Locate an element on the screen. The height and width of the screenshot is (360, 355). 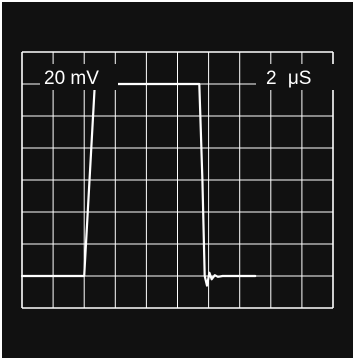
time-per-div-unit: μS is located at coordinates (300, 78).